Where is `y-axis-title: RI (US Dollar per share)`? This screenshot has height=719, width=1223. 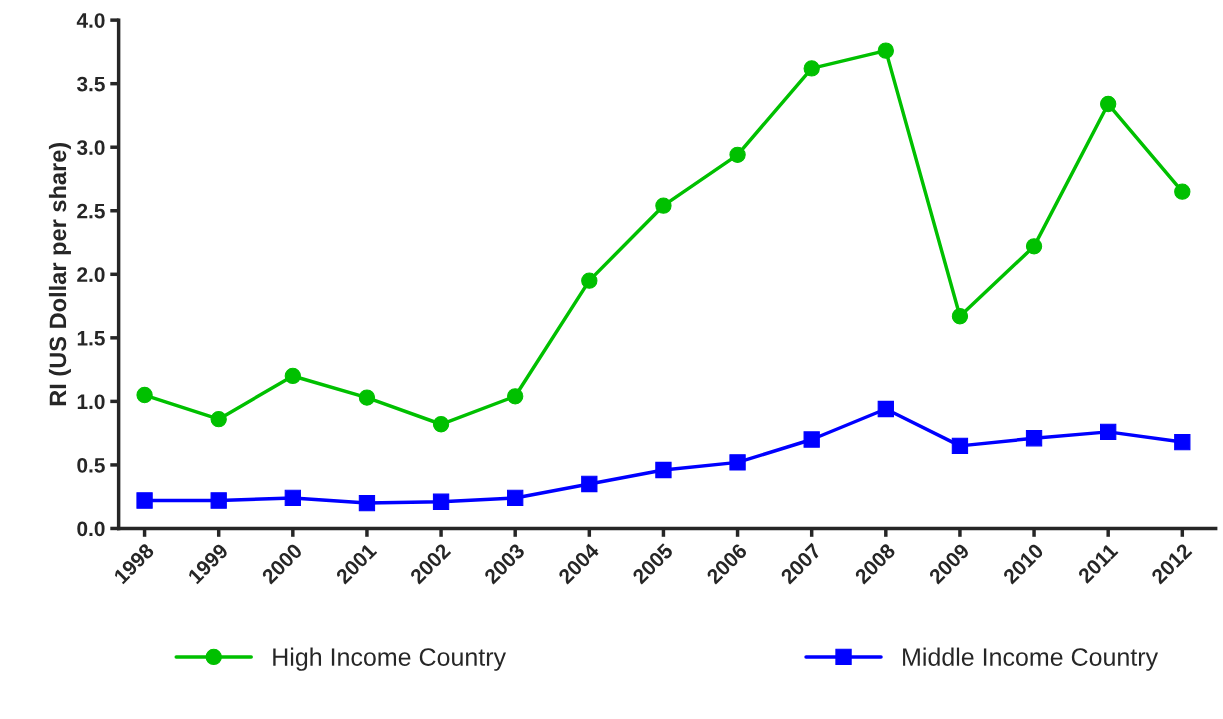 y-axis-title: RI (US Dollar per share) is located at coordinates (59, 274).